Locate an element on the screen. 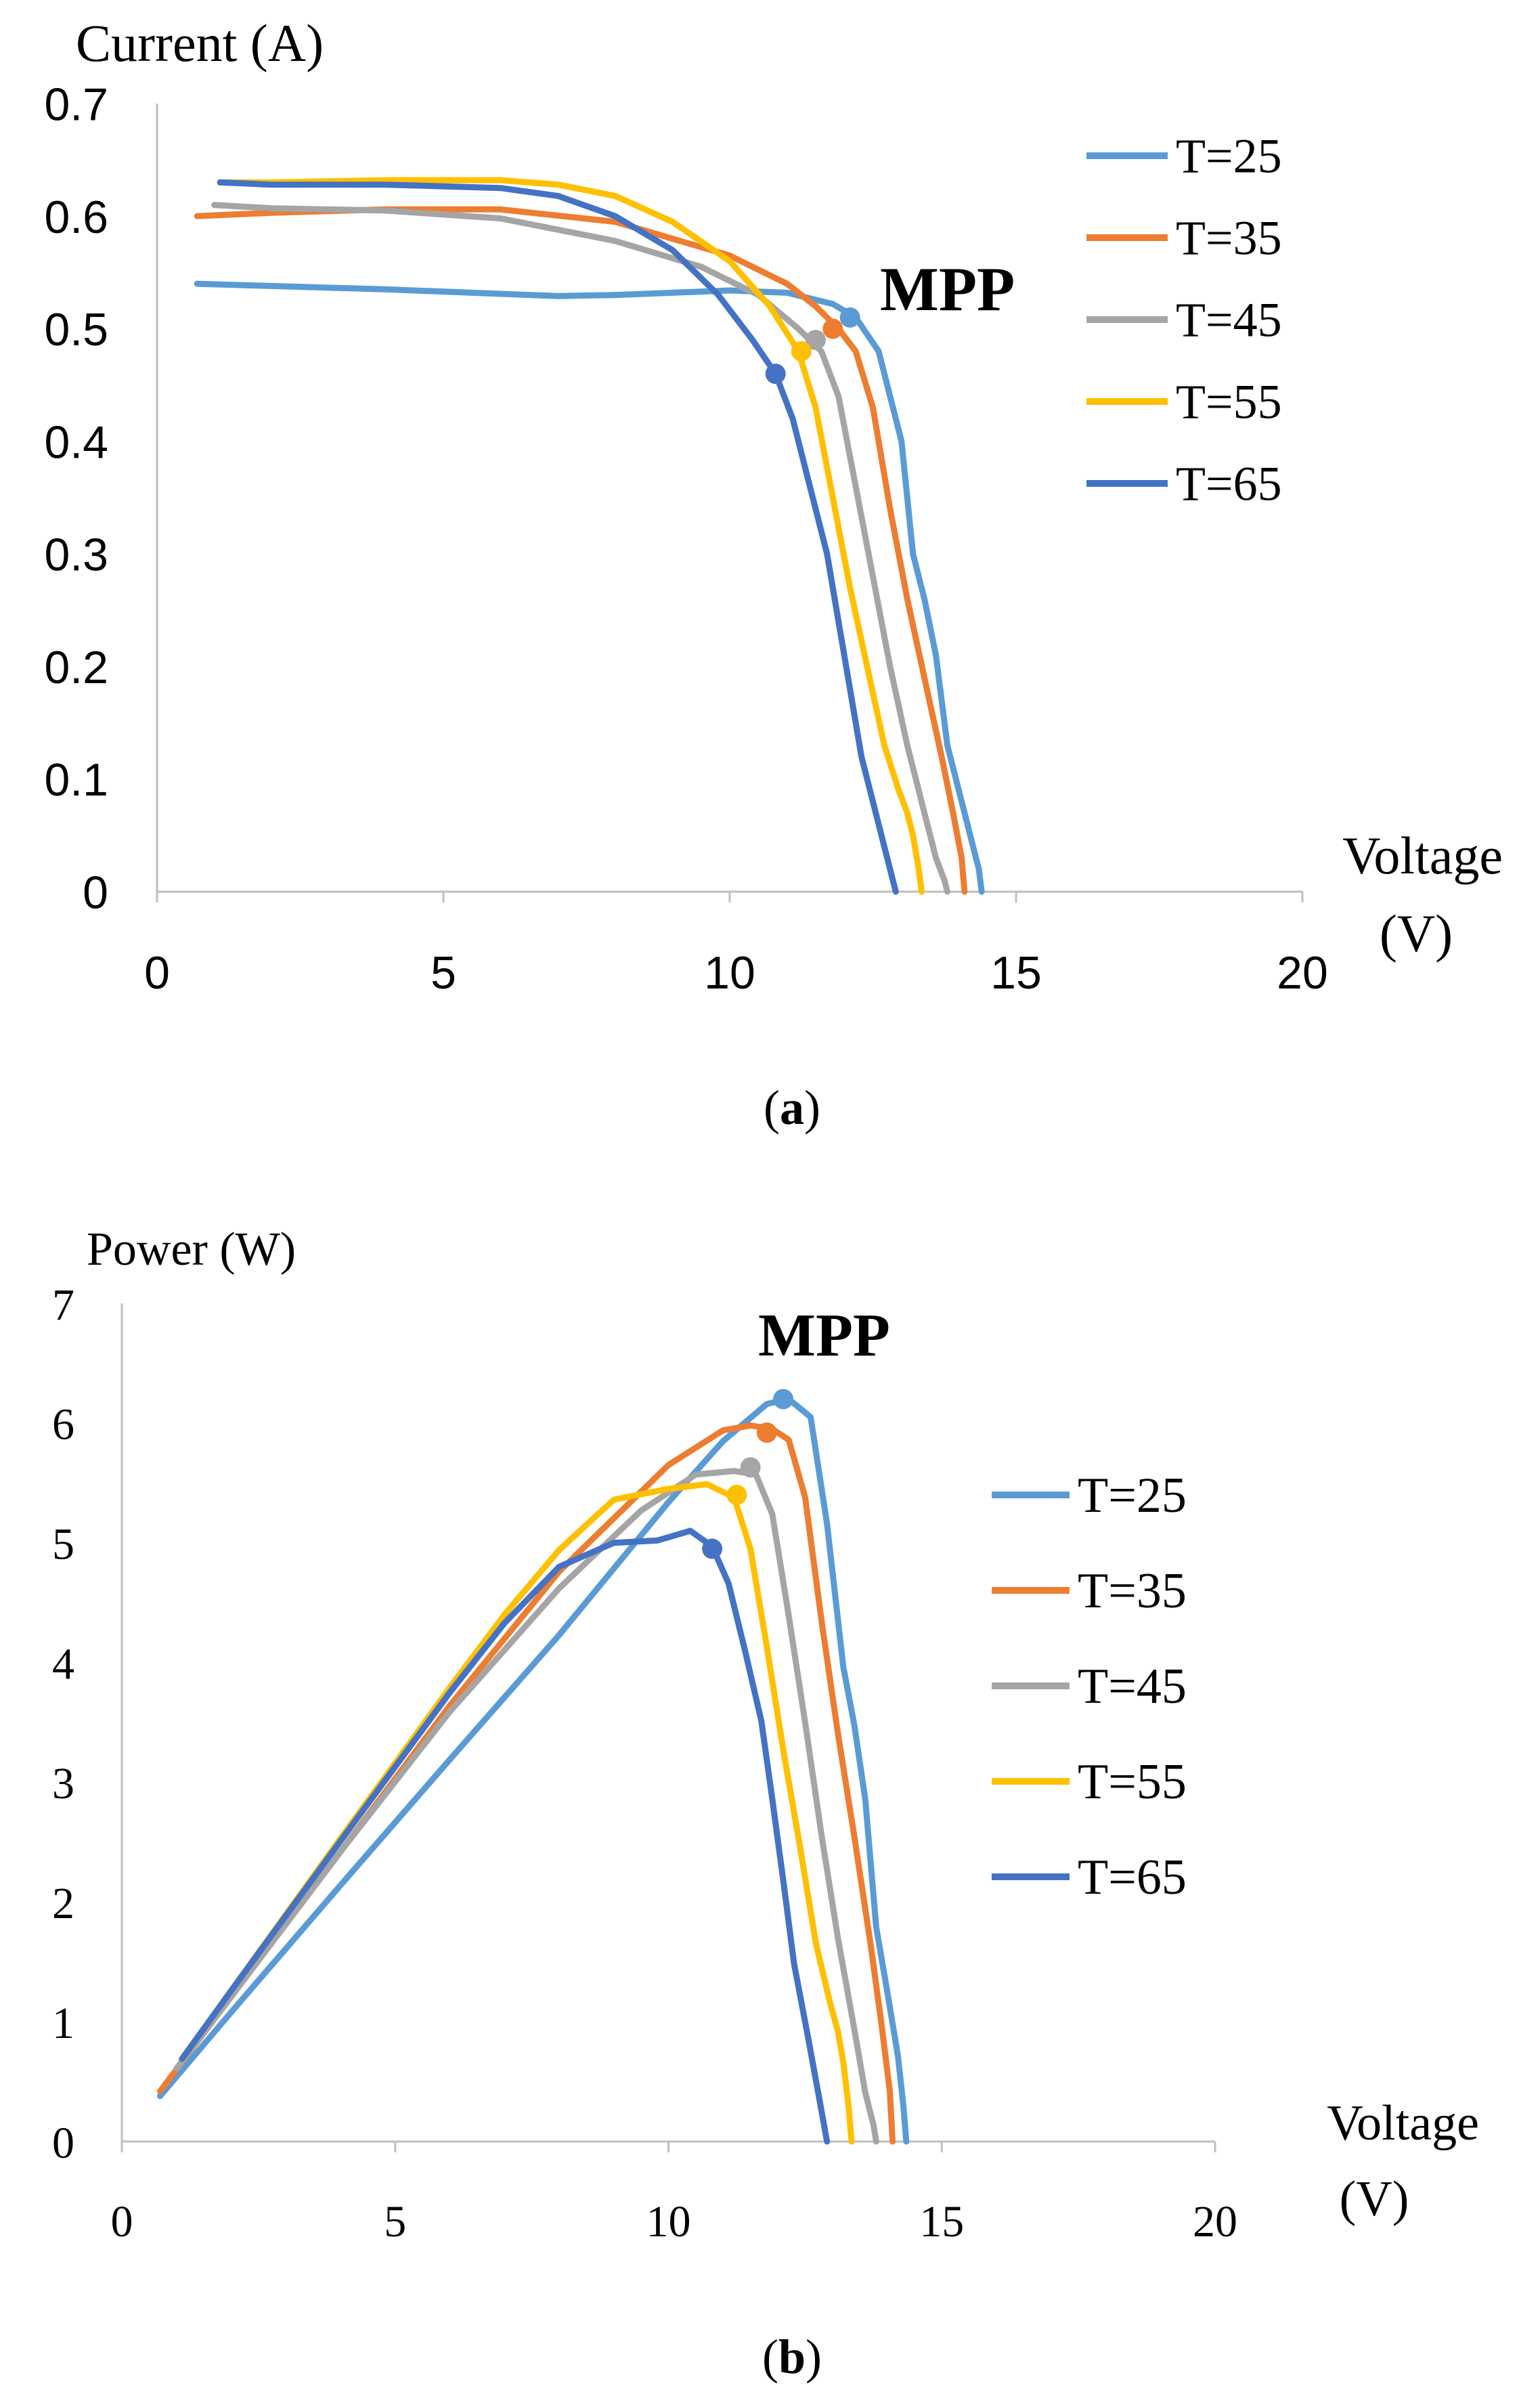 Image resolution: width=1540 pixels, height=2390 pixels. y-tick-label: 0.4 is located at coordinates (76, 442).